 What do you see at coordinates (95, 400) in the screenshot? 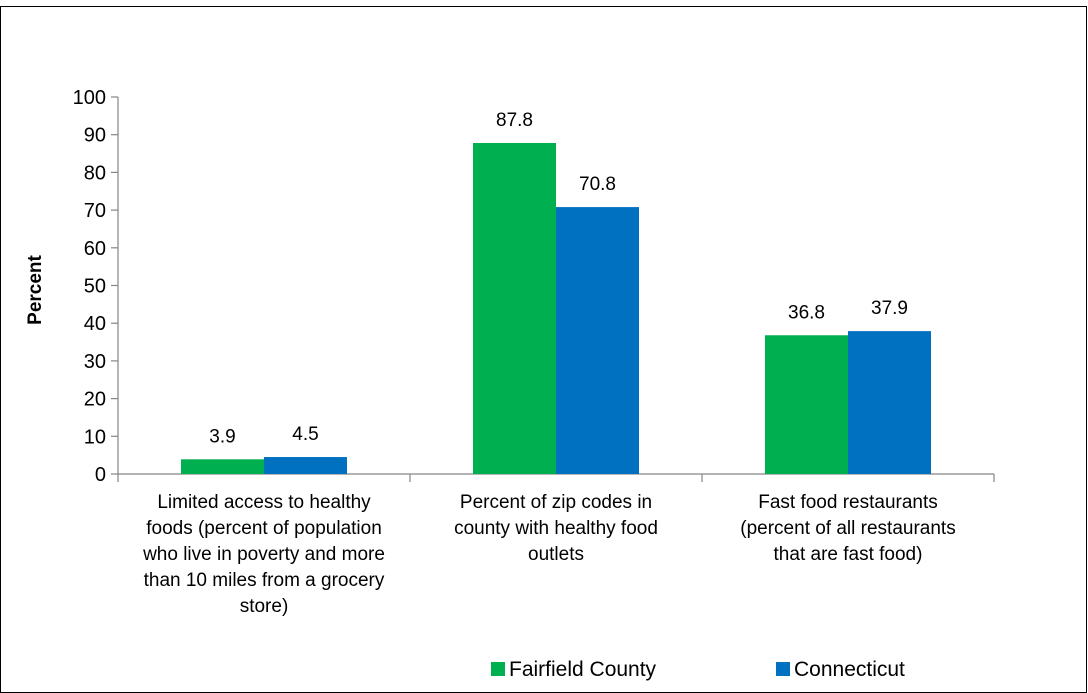
I see `y-tick-label: 20` at bounding box center [95, 400].